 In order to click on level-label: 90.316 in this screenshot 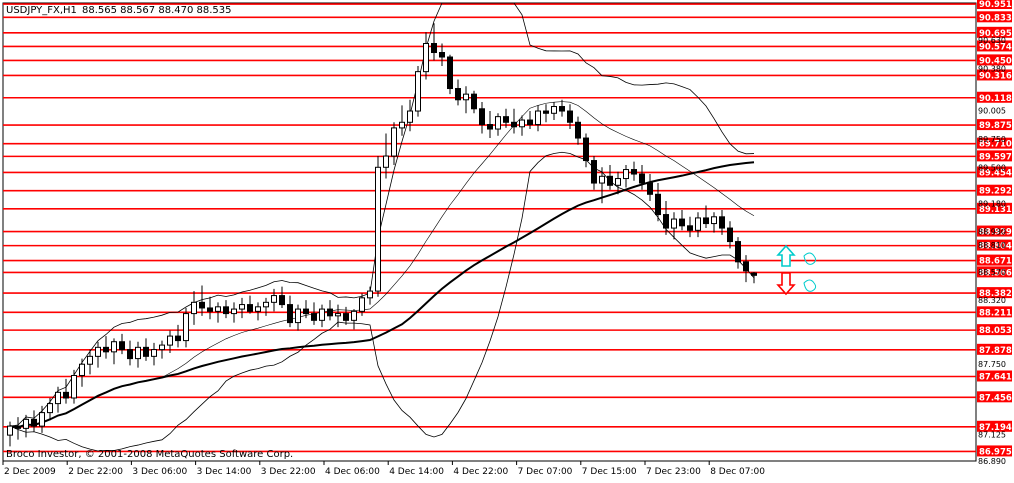, I will do `click(995, 76)`.